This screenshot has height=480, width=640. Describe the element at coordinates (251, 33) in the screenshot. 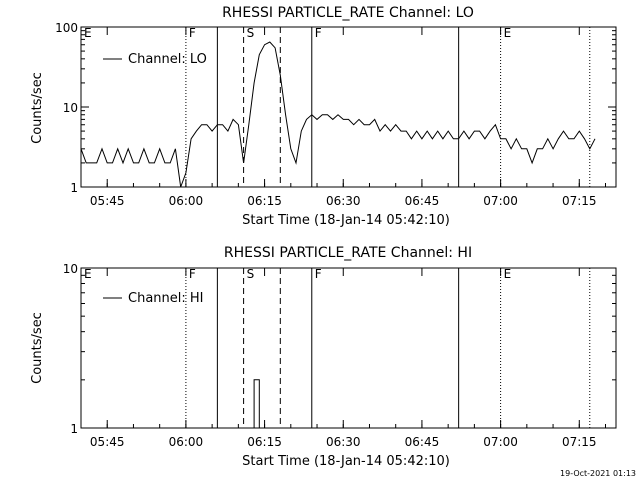

I see `marker-label-lo: S` at that location.